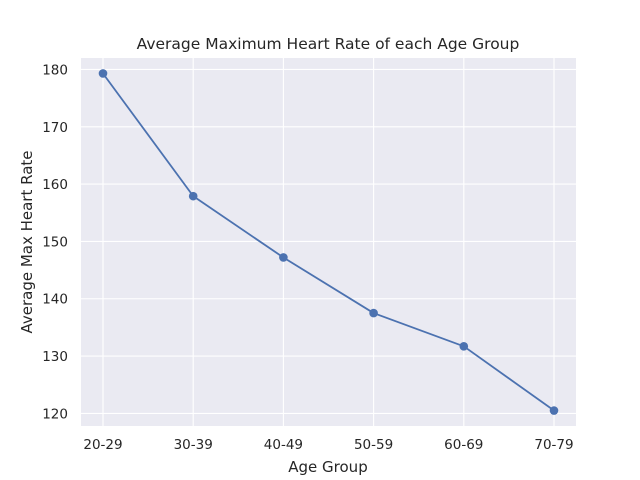  Describe the element at coordinates (55, 128) in the screenshot. I see `y-tick-label: 170` at that location.